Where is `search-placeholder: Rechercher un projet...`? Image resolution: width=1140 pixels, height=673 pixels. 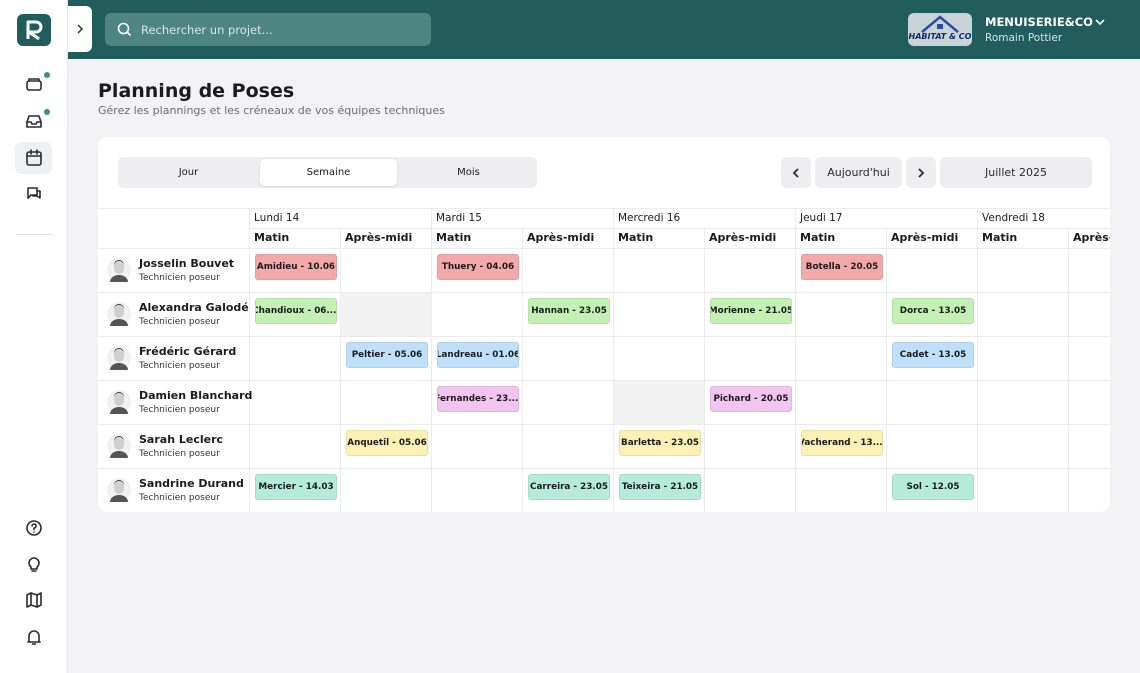
search-placeholder: Rechercher un projet... is located at coordinates (207, 29).